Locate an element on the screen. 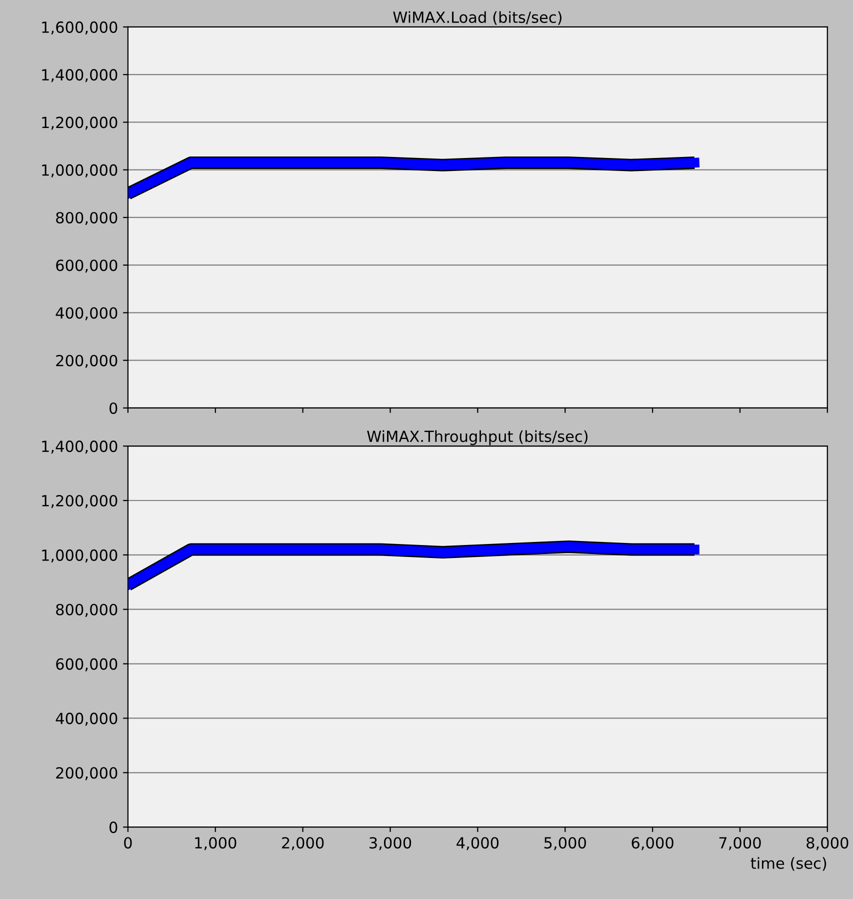  x-tick-label: 7,000 is located at coordinates (740, 843).